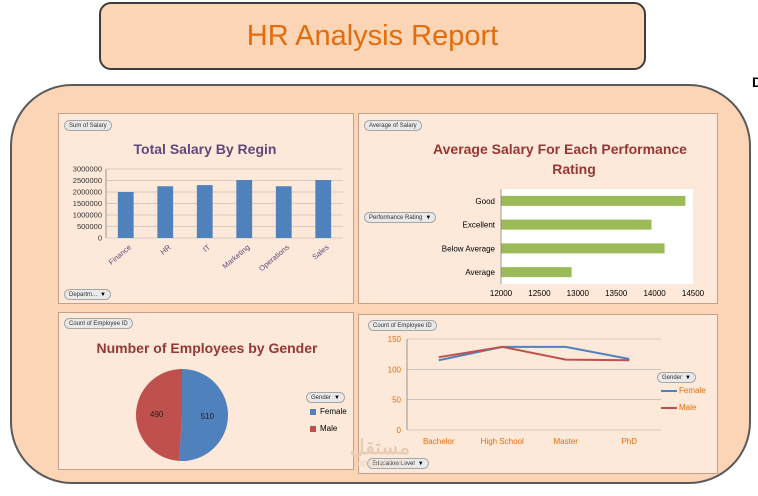 The height and width of the screenshot is (496, 758). Describe the element at coordinates (393, 464) in the screenshot. I see `education-level-filter-label: Education Level` at that location.